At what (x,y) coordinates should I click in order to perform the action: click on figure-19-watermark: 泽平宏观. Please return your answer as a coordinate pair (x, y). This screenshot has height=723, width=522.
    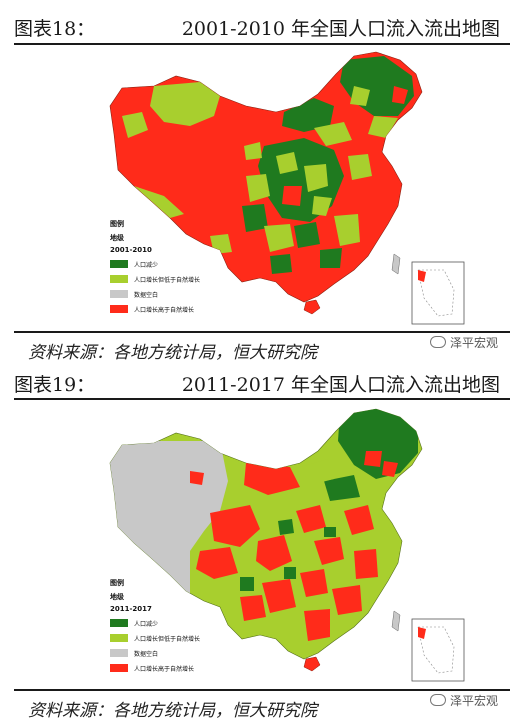
    Looking at the image, I should click on (464, 702).